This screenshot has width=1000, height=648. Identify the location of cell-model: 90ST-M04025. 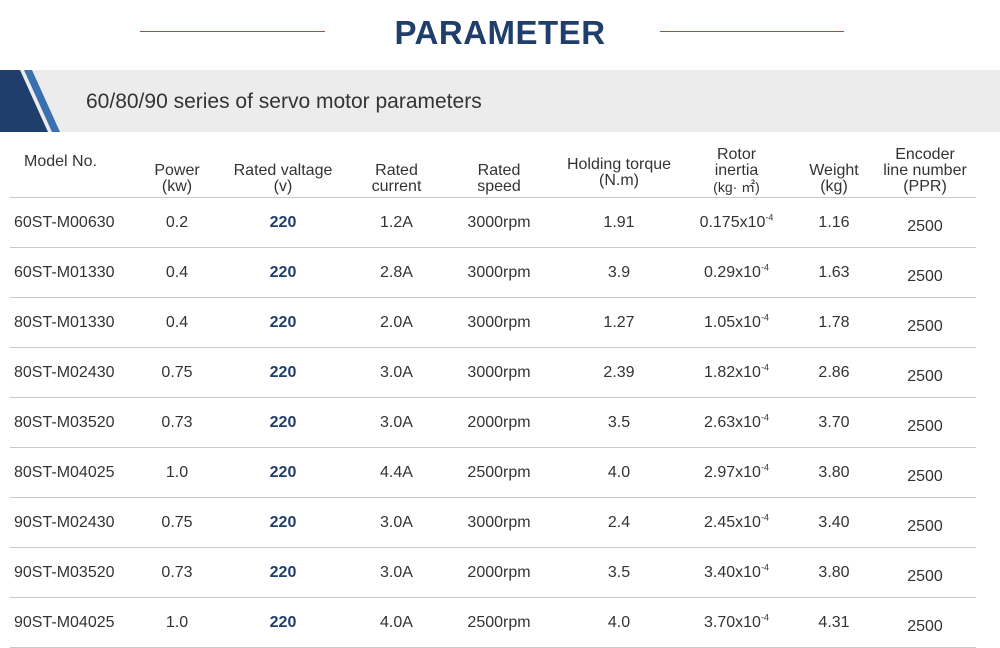
(76, 622).